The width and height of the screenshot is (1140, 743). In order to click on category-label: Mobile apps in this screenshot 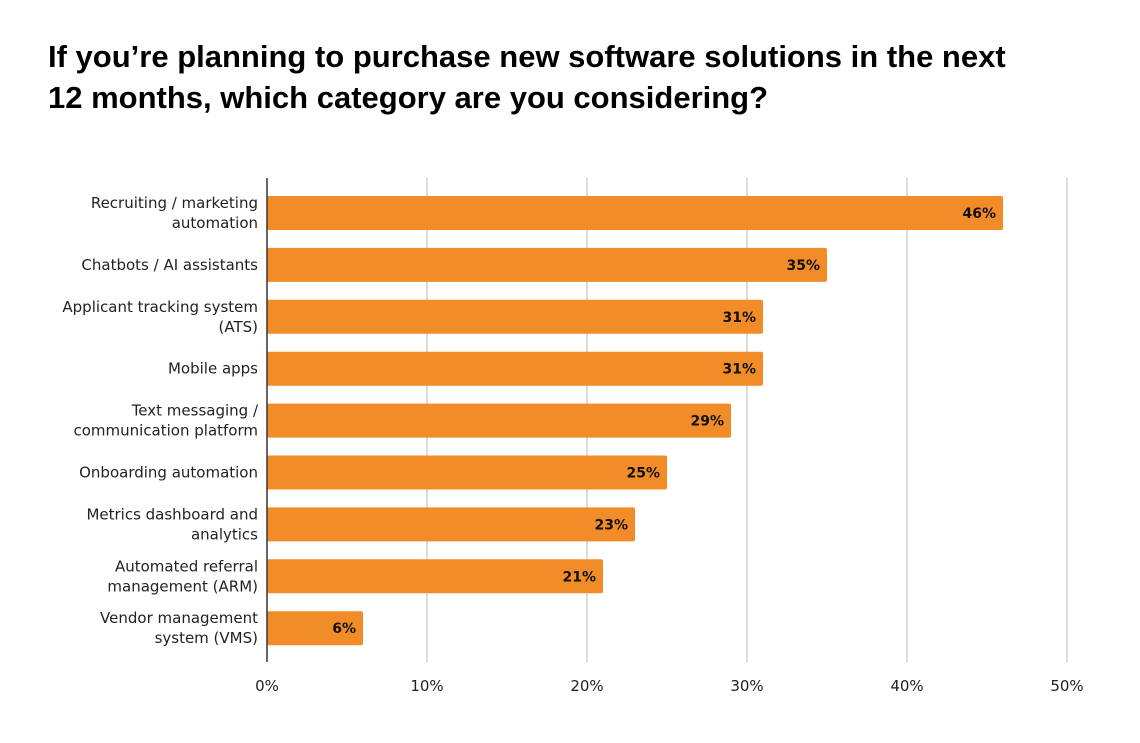, I will do `click(213, 369)`.